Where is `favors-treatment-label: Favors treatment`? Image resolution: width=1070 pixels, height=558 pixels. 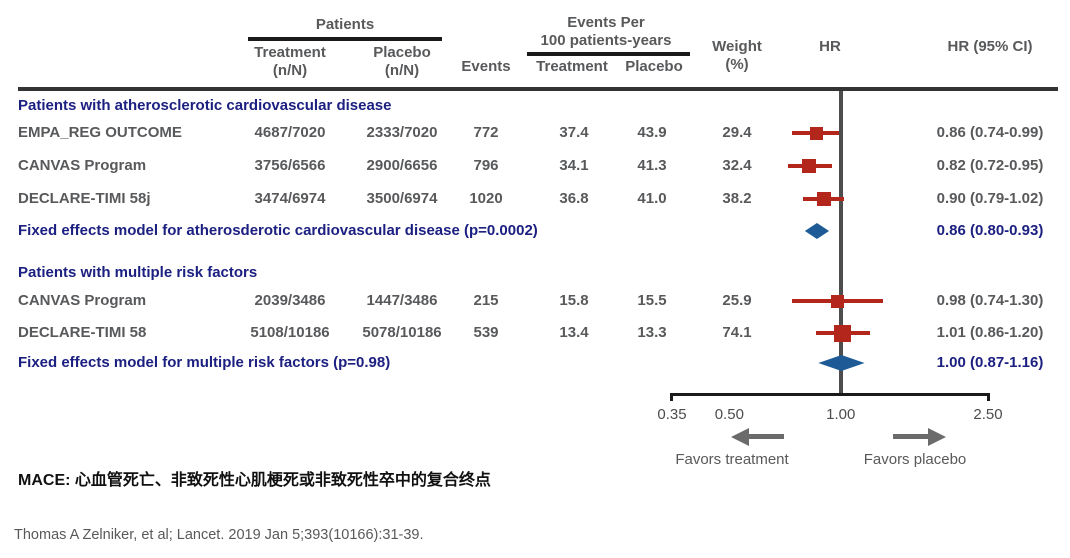
favors-treatment-label: Favors treatment is located at coordinates (732, 459).